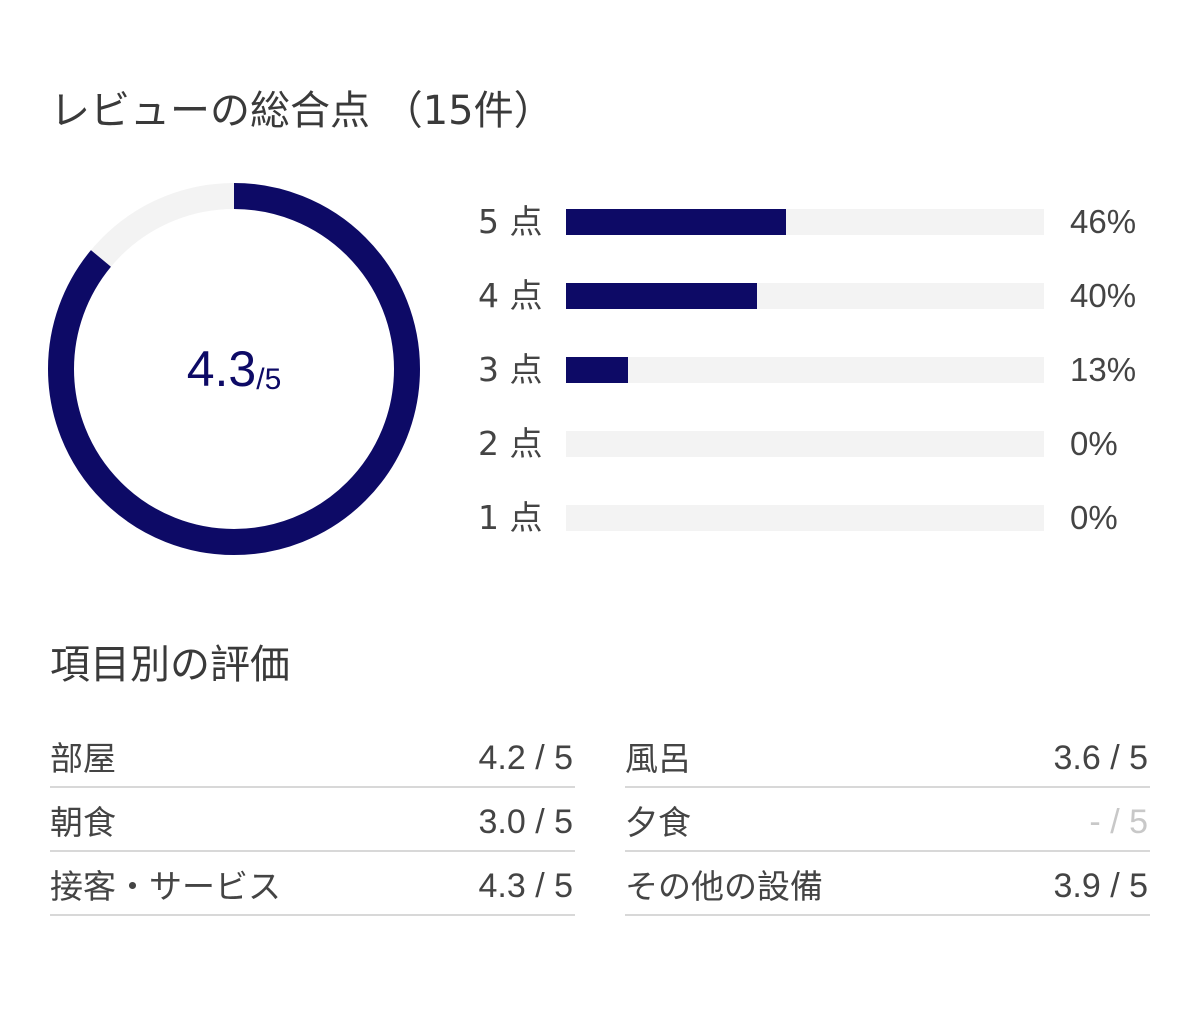 Image resolution: width=1200 pixels, height=1021 pixels. Describe the element at coordinates (170, 665) in the screenshot. I see `category-ratings-title: 項目別の評価` at that location.